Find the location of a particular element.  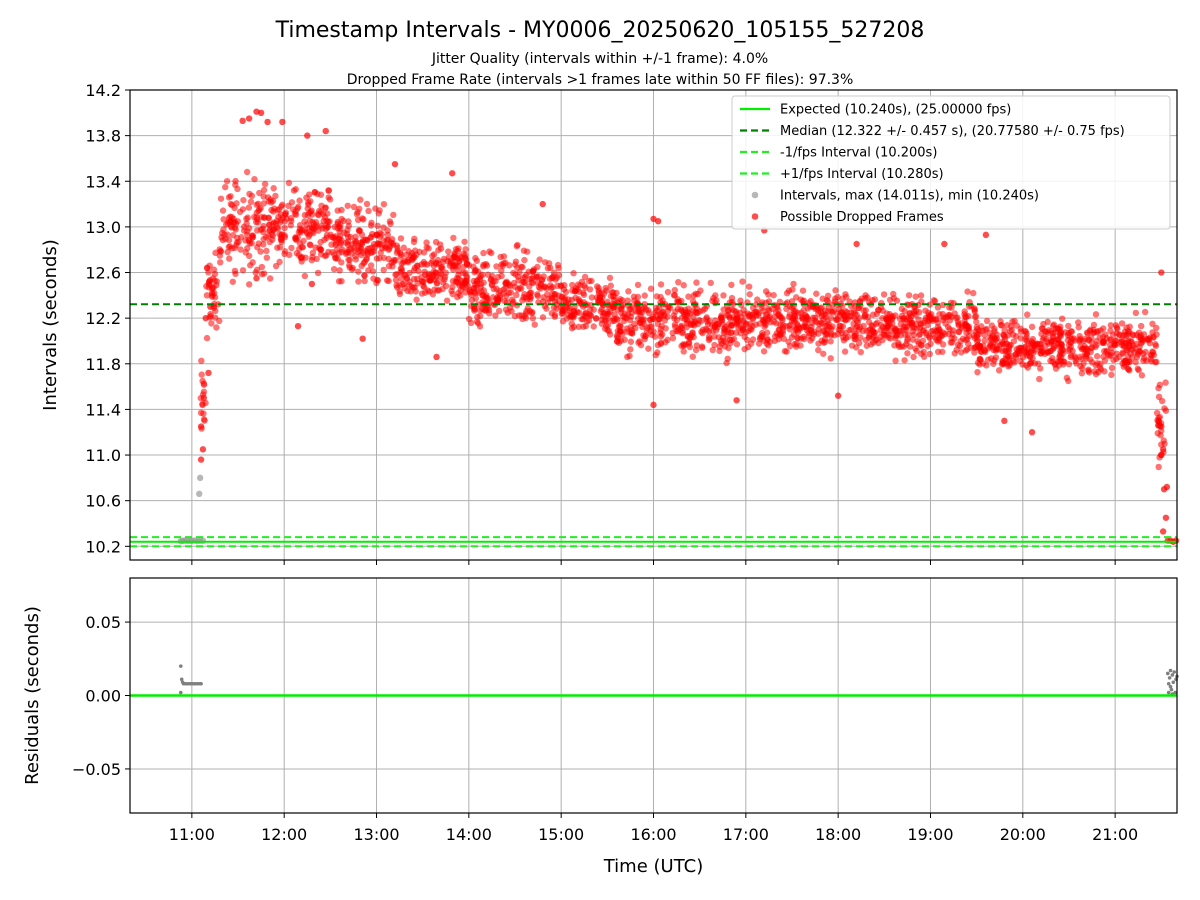

legend-label: Intervals, max (14.011s), min (10.240s) is located at coordinates (909, 196).